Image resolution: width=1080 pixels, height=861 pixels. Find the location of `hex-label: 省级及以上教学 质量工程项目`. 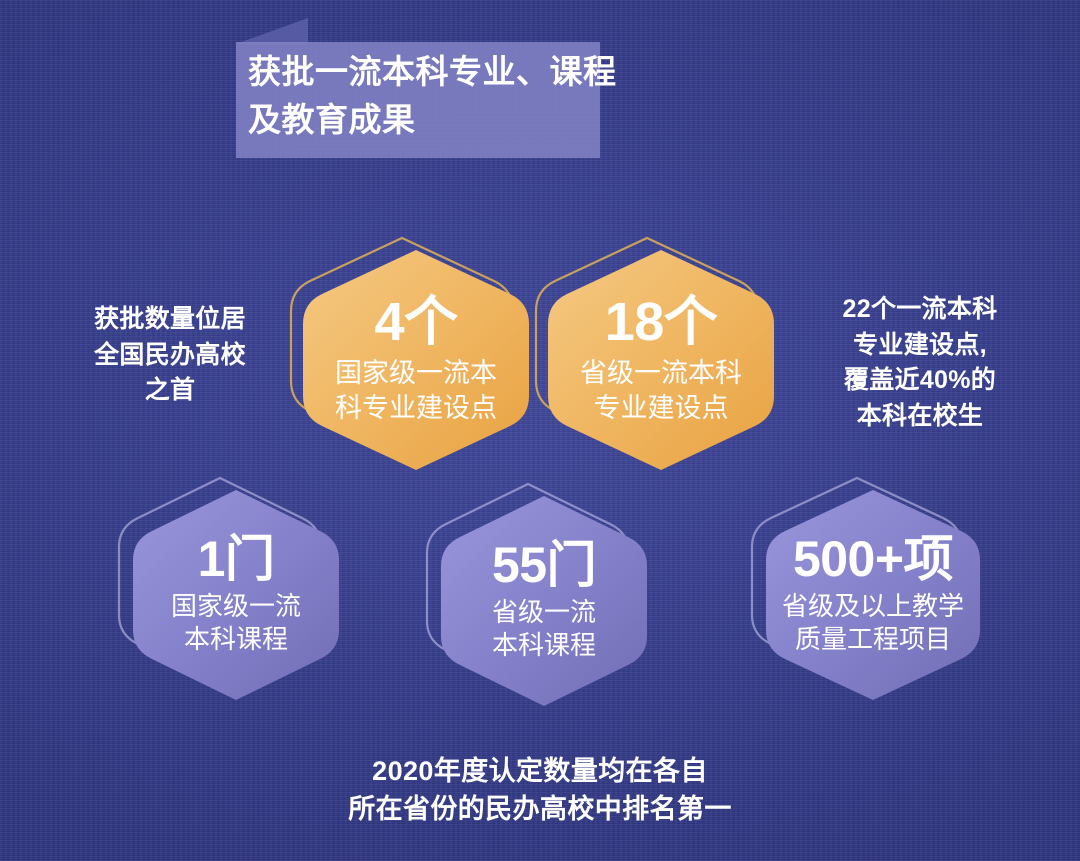

hex-label: 省级及以上教学 质量工程项目 is located at coordinates (872, 622).